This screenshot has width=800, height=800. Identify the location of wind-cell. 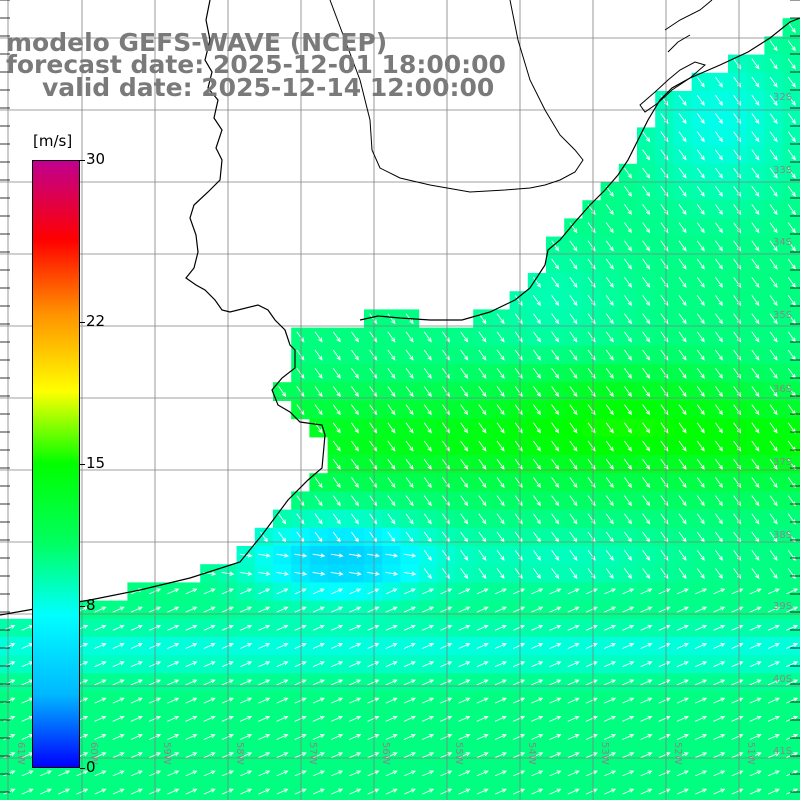
(791, 137).